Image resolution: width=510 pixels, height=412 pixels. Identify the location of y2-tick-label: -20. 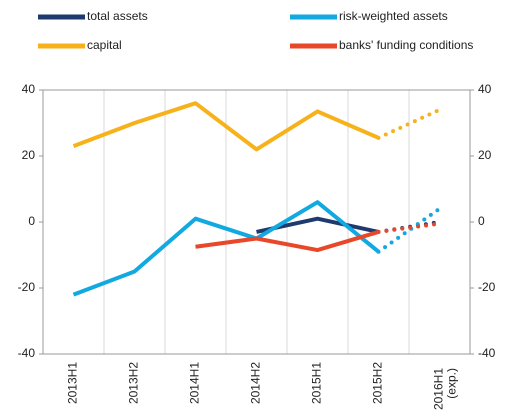
(487, 287).